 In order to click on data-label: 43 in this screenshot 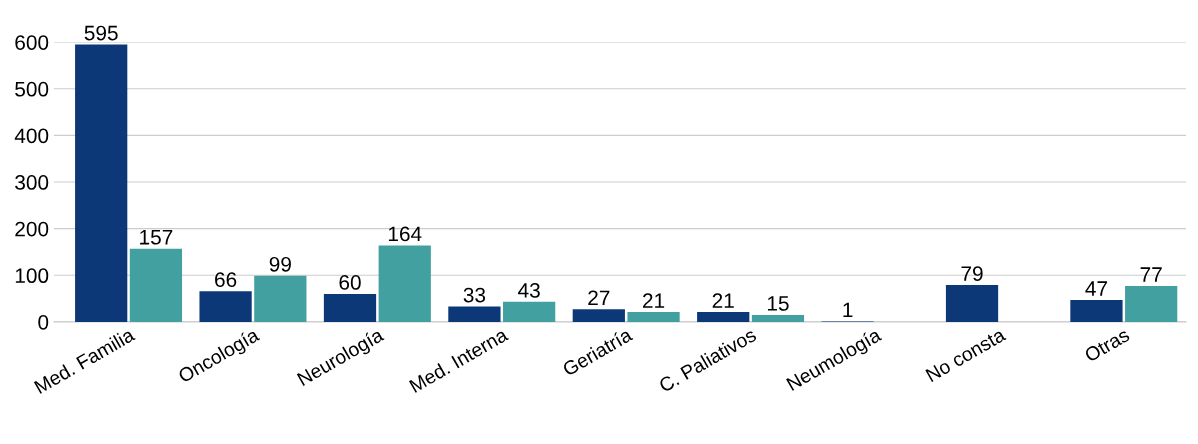, I will do `click(529, 290)`.